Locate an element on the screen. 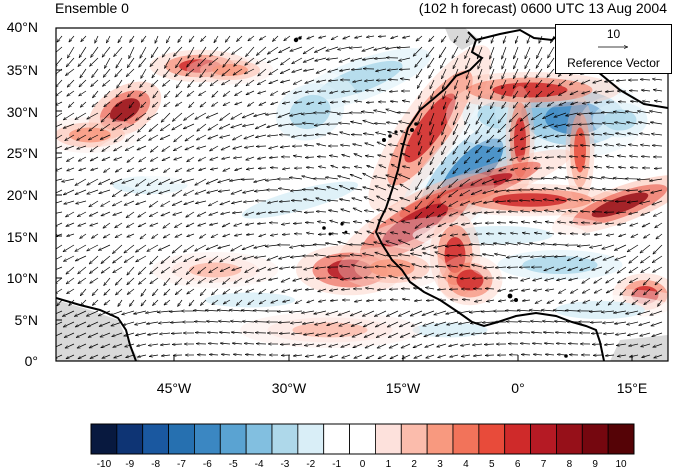 Image resolution: width=673 pixels, height=471 pixels. colorbar-label: 5 is located at coordinates (492, 464).